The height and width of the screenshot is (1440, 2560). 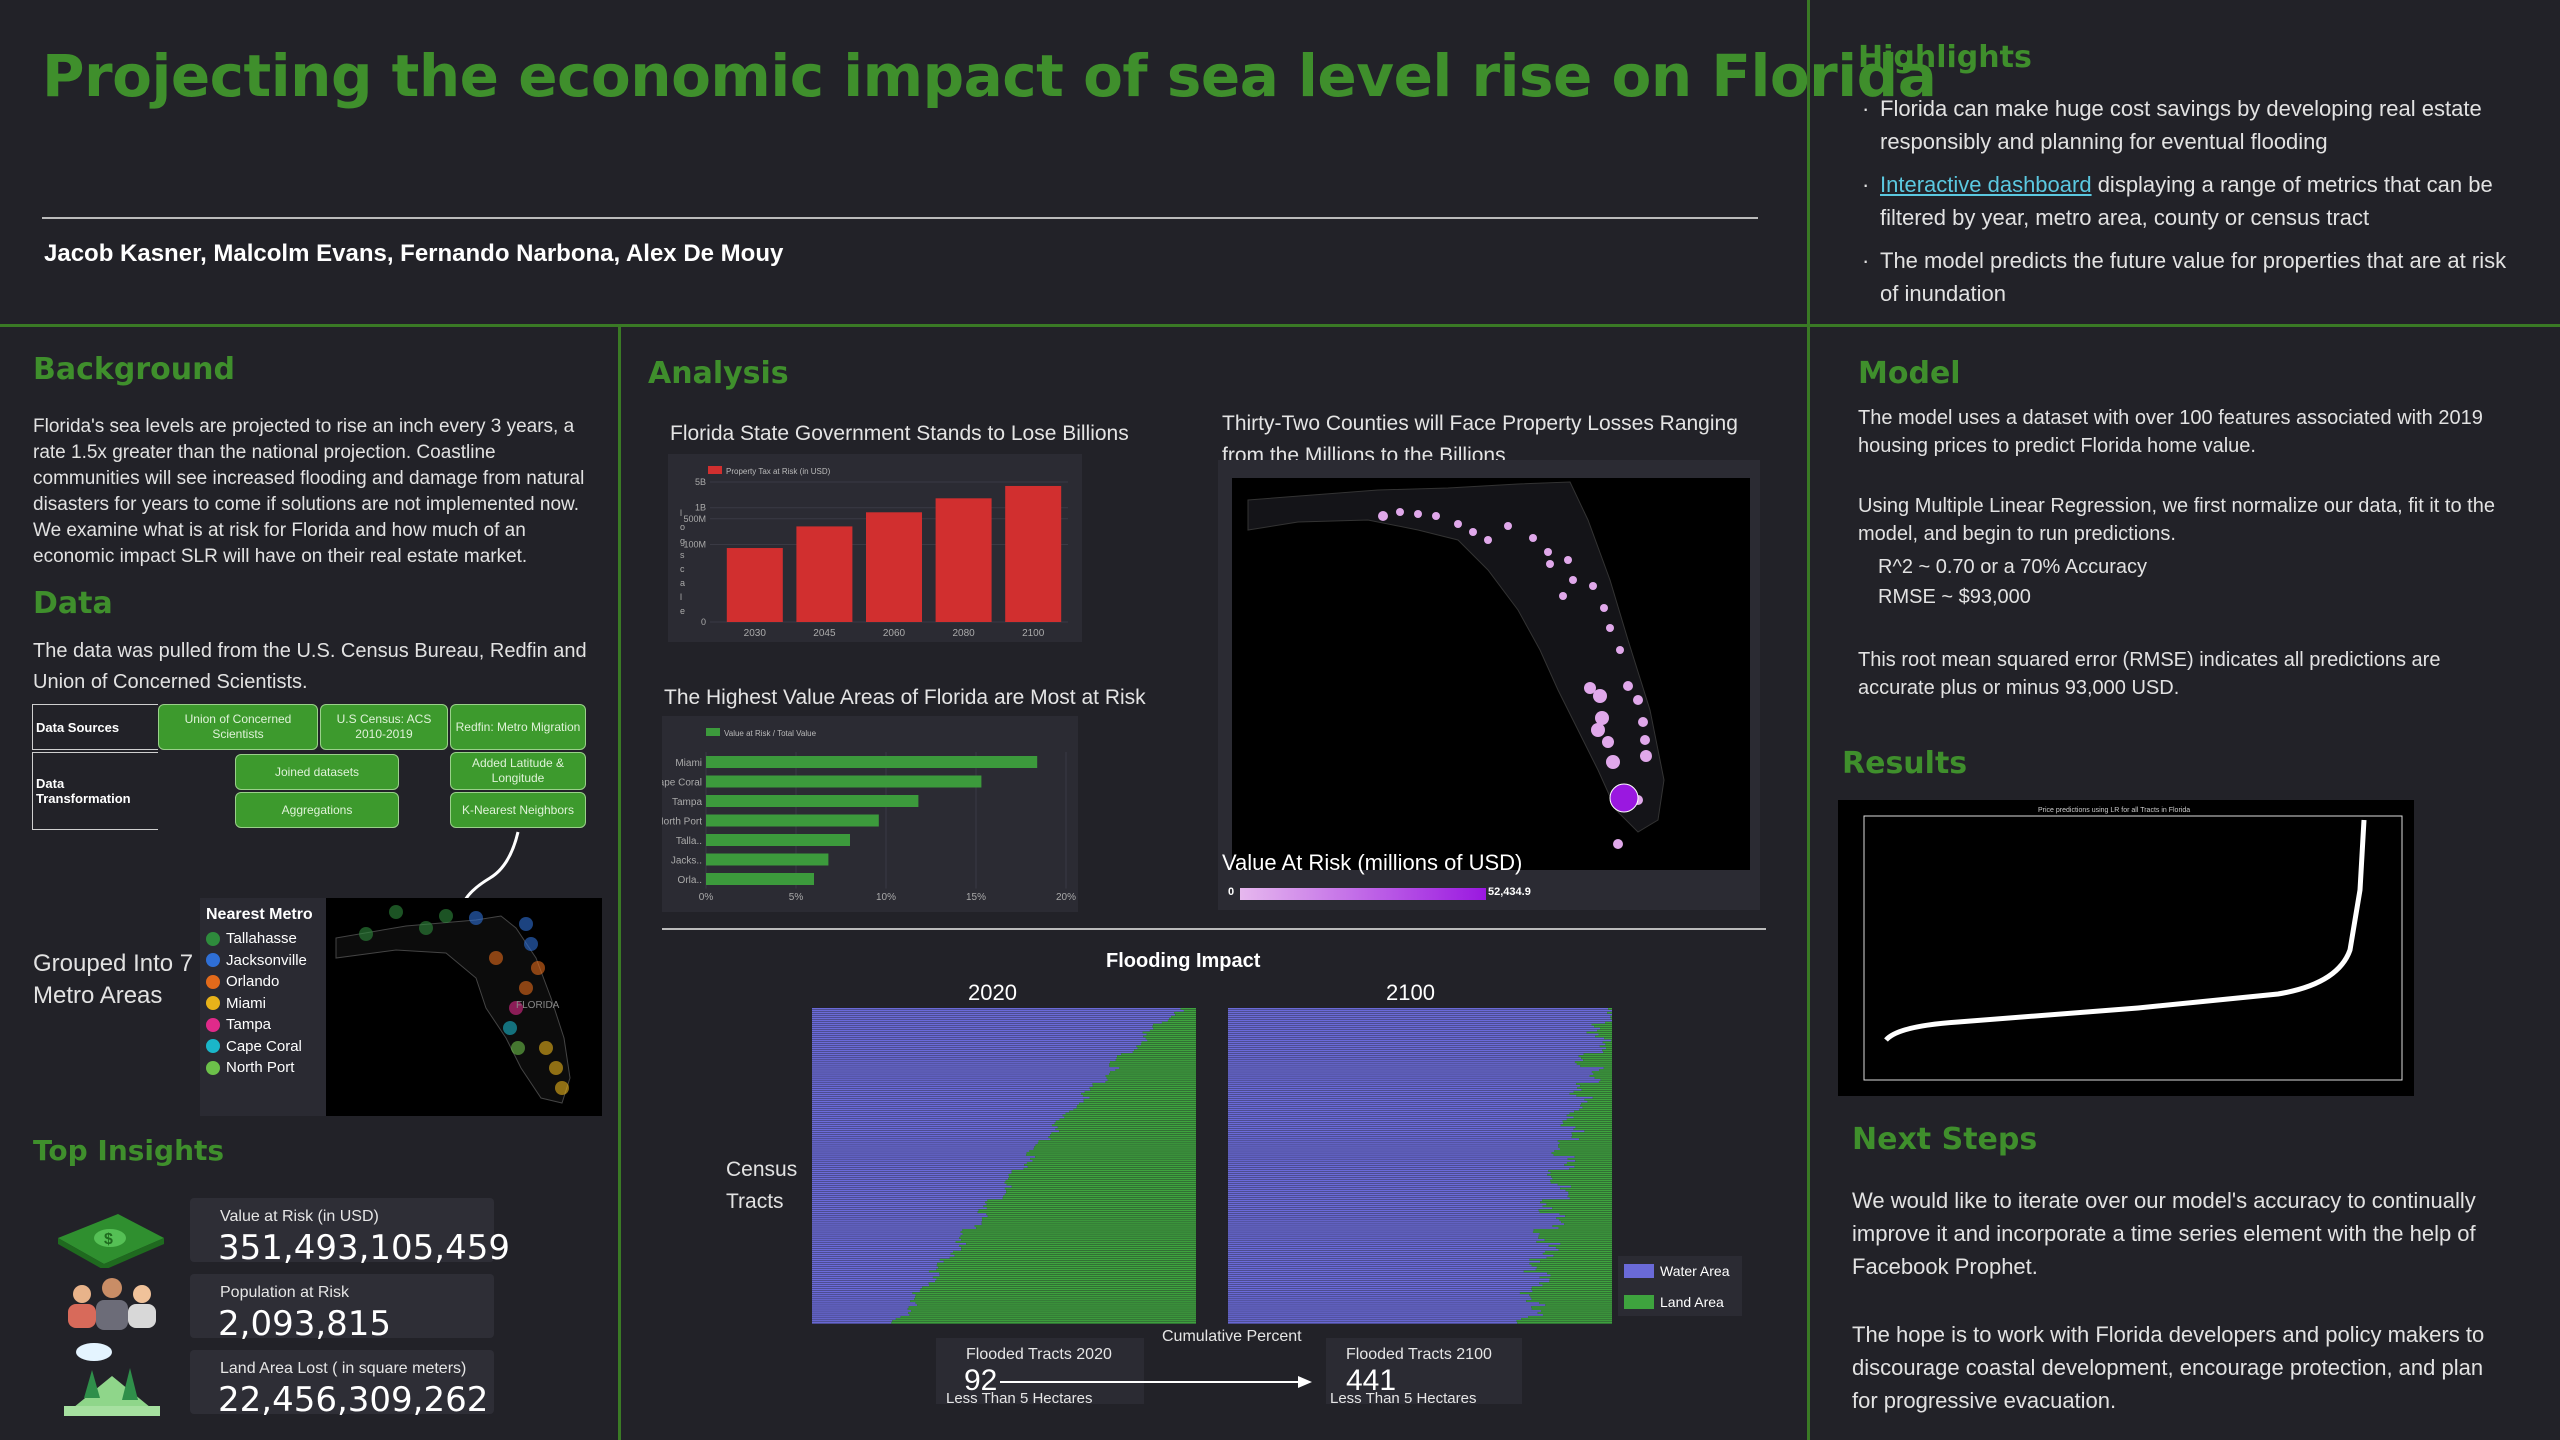 What do you see at coordinates (760, 879) in the screenshot?
I see `chart2-bar` at bounding box center [760, 879].